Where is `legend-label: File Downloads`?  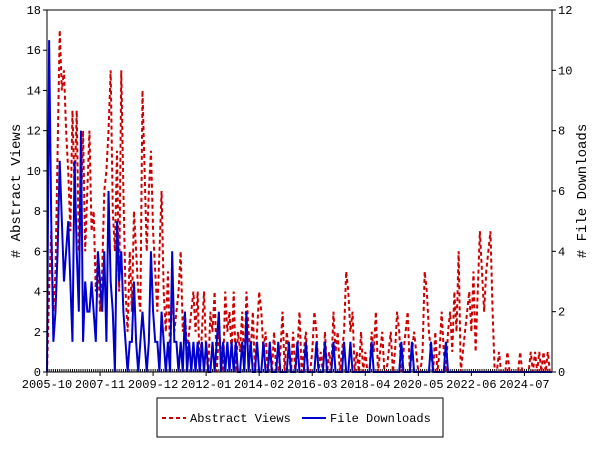 legend-label: File Downloads is located at coordinates (380, 419).